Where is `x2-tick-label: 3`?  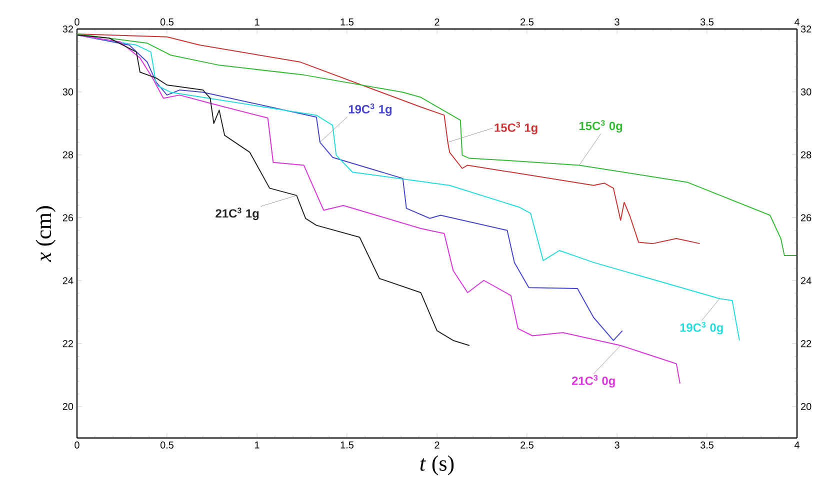 x2-tick-label: 3 is located at coordinates (617, 22).